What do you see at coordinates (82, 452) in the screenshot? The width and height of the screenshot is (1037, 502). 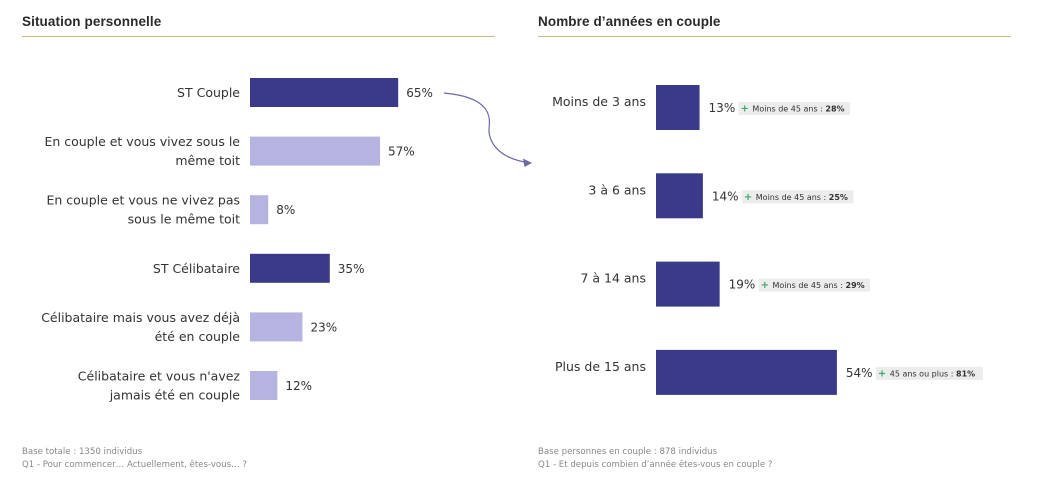 I see `left-footnote-base: Base totale : 1350 individus` at bounding box center [82, 452].